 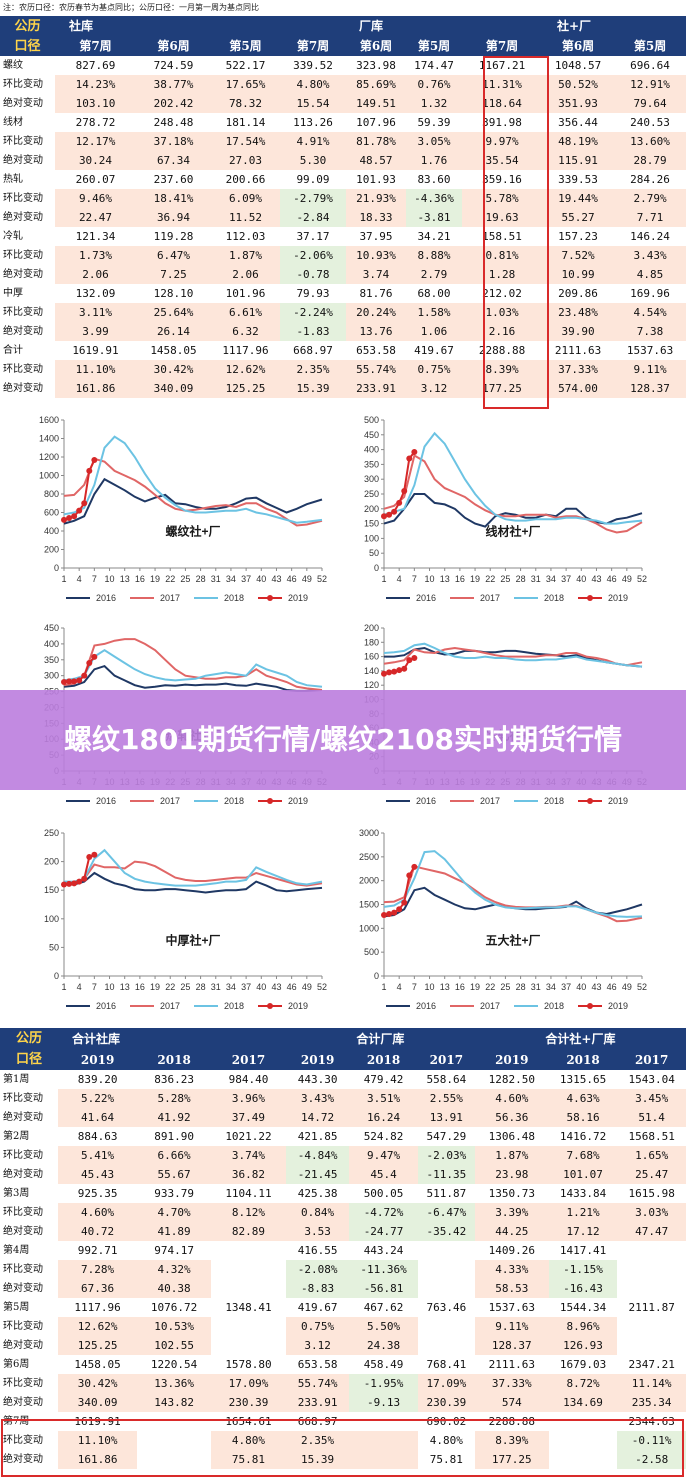 What do you see at coordinates (248, 1059) in the screenshot?
I see `column-header: 2017` at bounding box center [248, 1059].